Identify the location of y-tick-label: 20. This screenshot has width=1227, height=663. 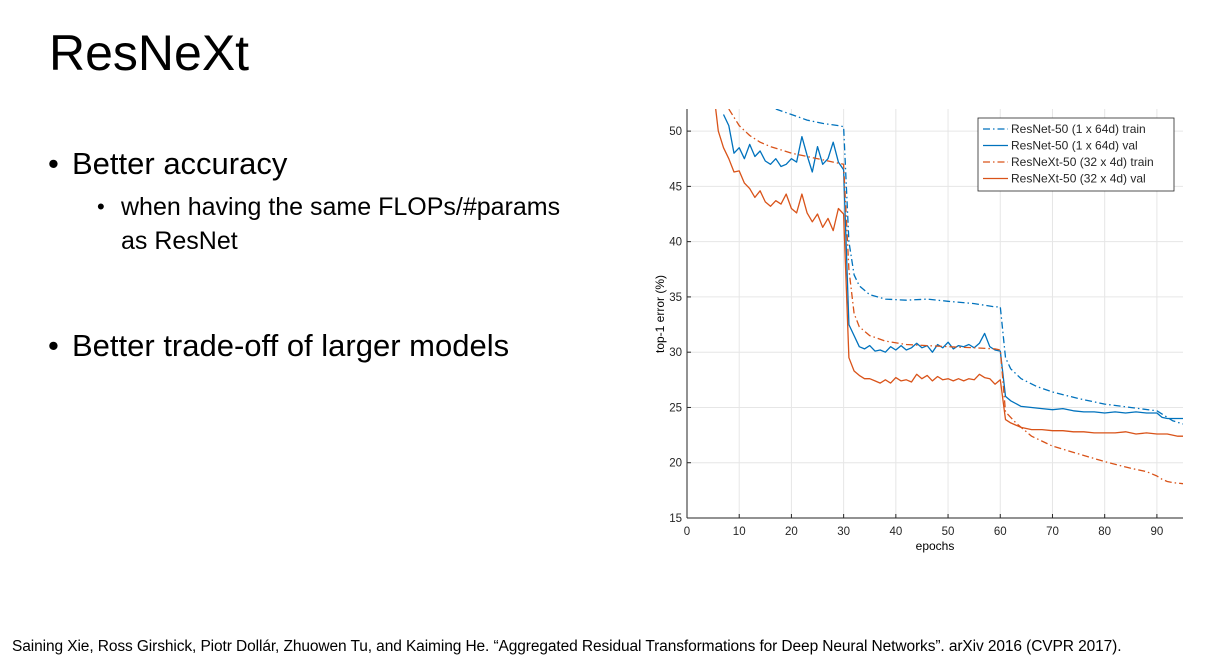
(675, 464).